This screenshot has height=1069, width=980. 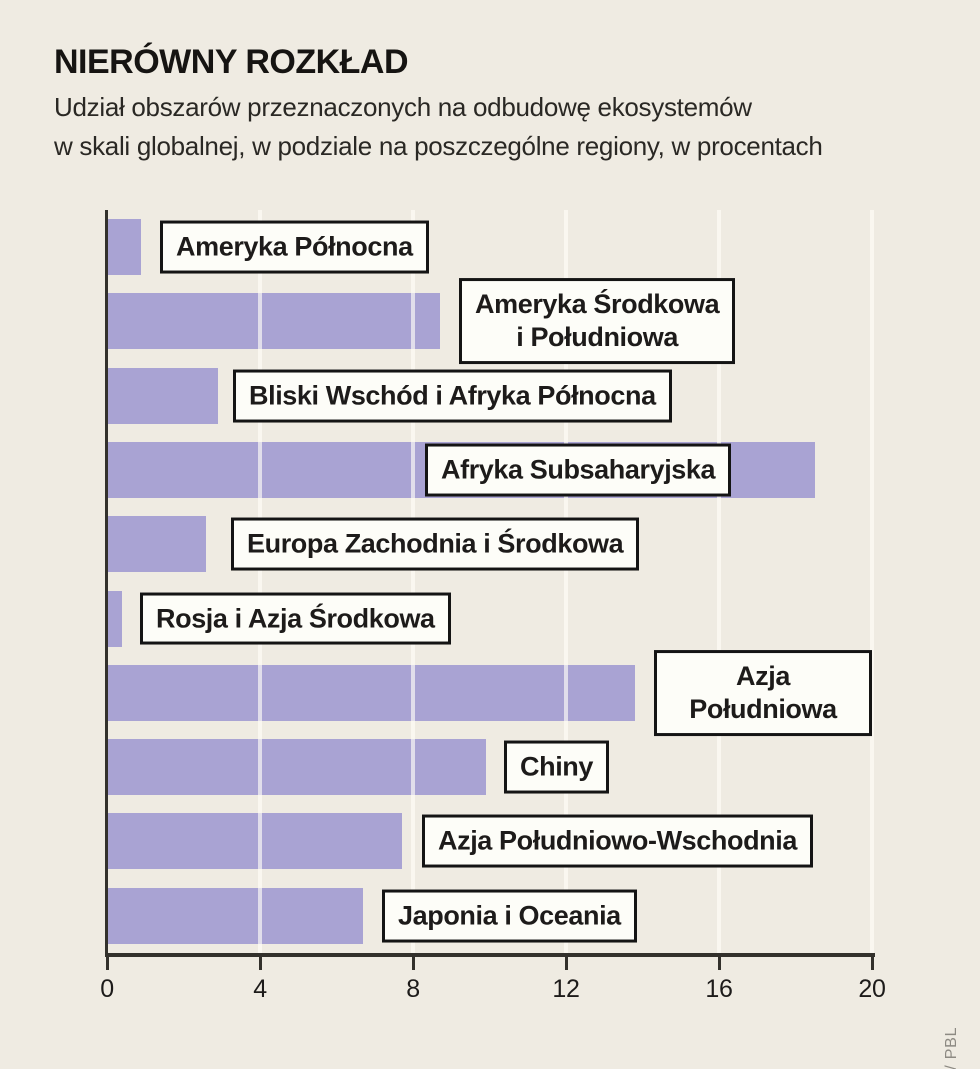 What do you see at coordinates (557, 767) in the screenshot?
I see `bar-label: Chiny` at bounding box center [557, 767].